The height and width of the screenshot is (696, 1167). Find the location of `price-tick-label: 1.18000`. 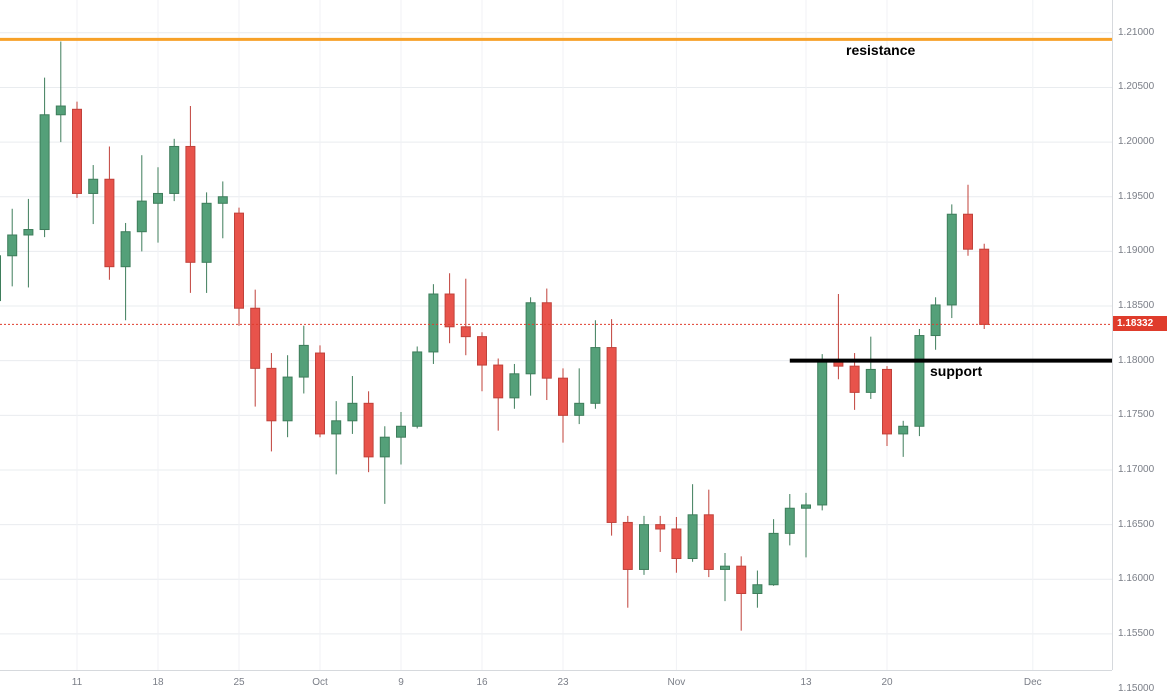

price-tick-label: 1.18000 is located at coordinates (1136, 360).